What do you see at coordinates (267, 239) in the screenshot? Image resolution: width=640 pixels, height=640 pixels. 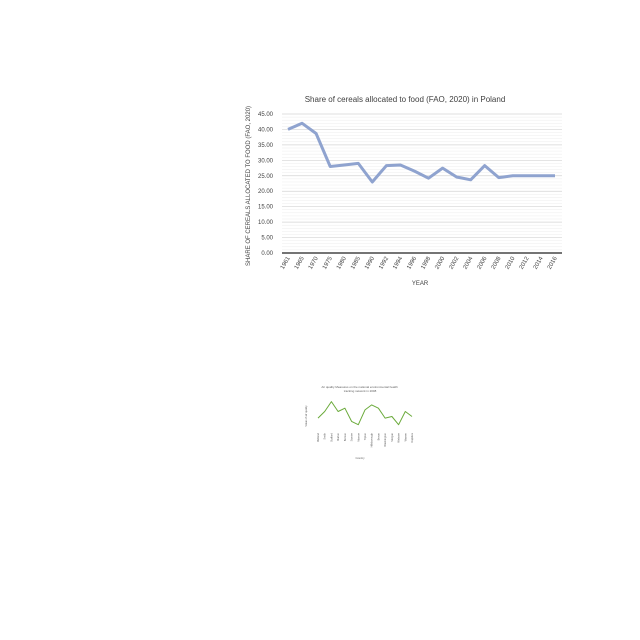 I see `y-tick-label: 5.00` at bounding box center [267, 239].